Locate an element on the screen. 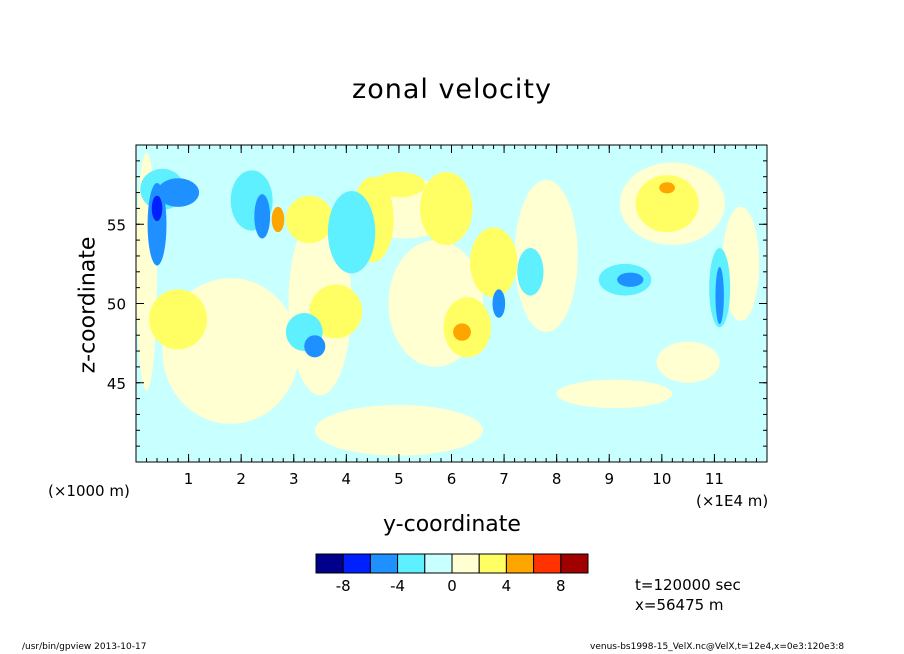  x-axis-label: y-coordinate is located at coordinates (452, 524).